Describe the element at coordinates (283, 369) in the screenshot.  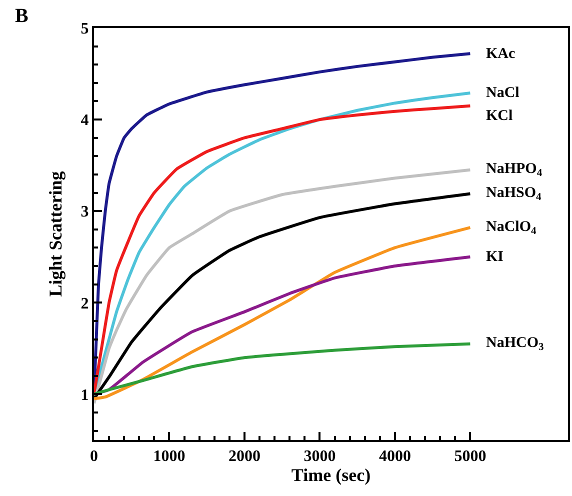
I see `line-series` at that location.